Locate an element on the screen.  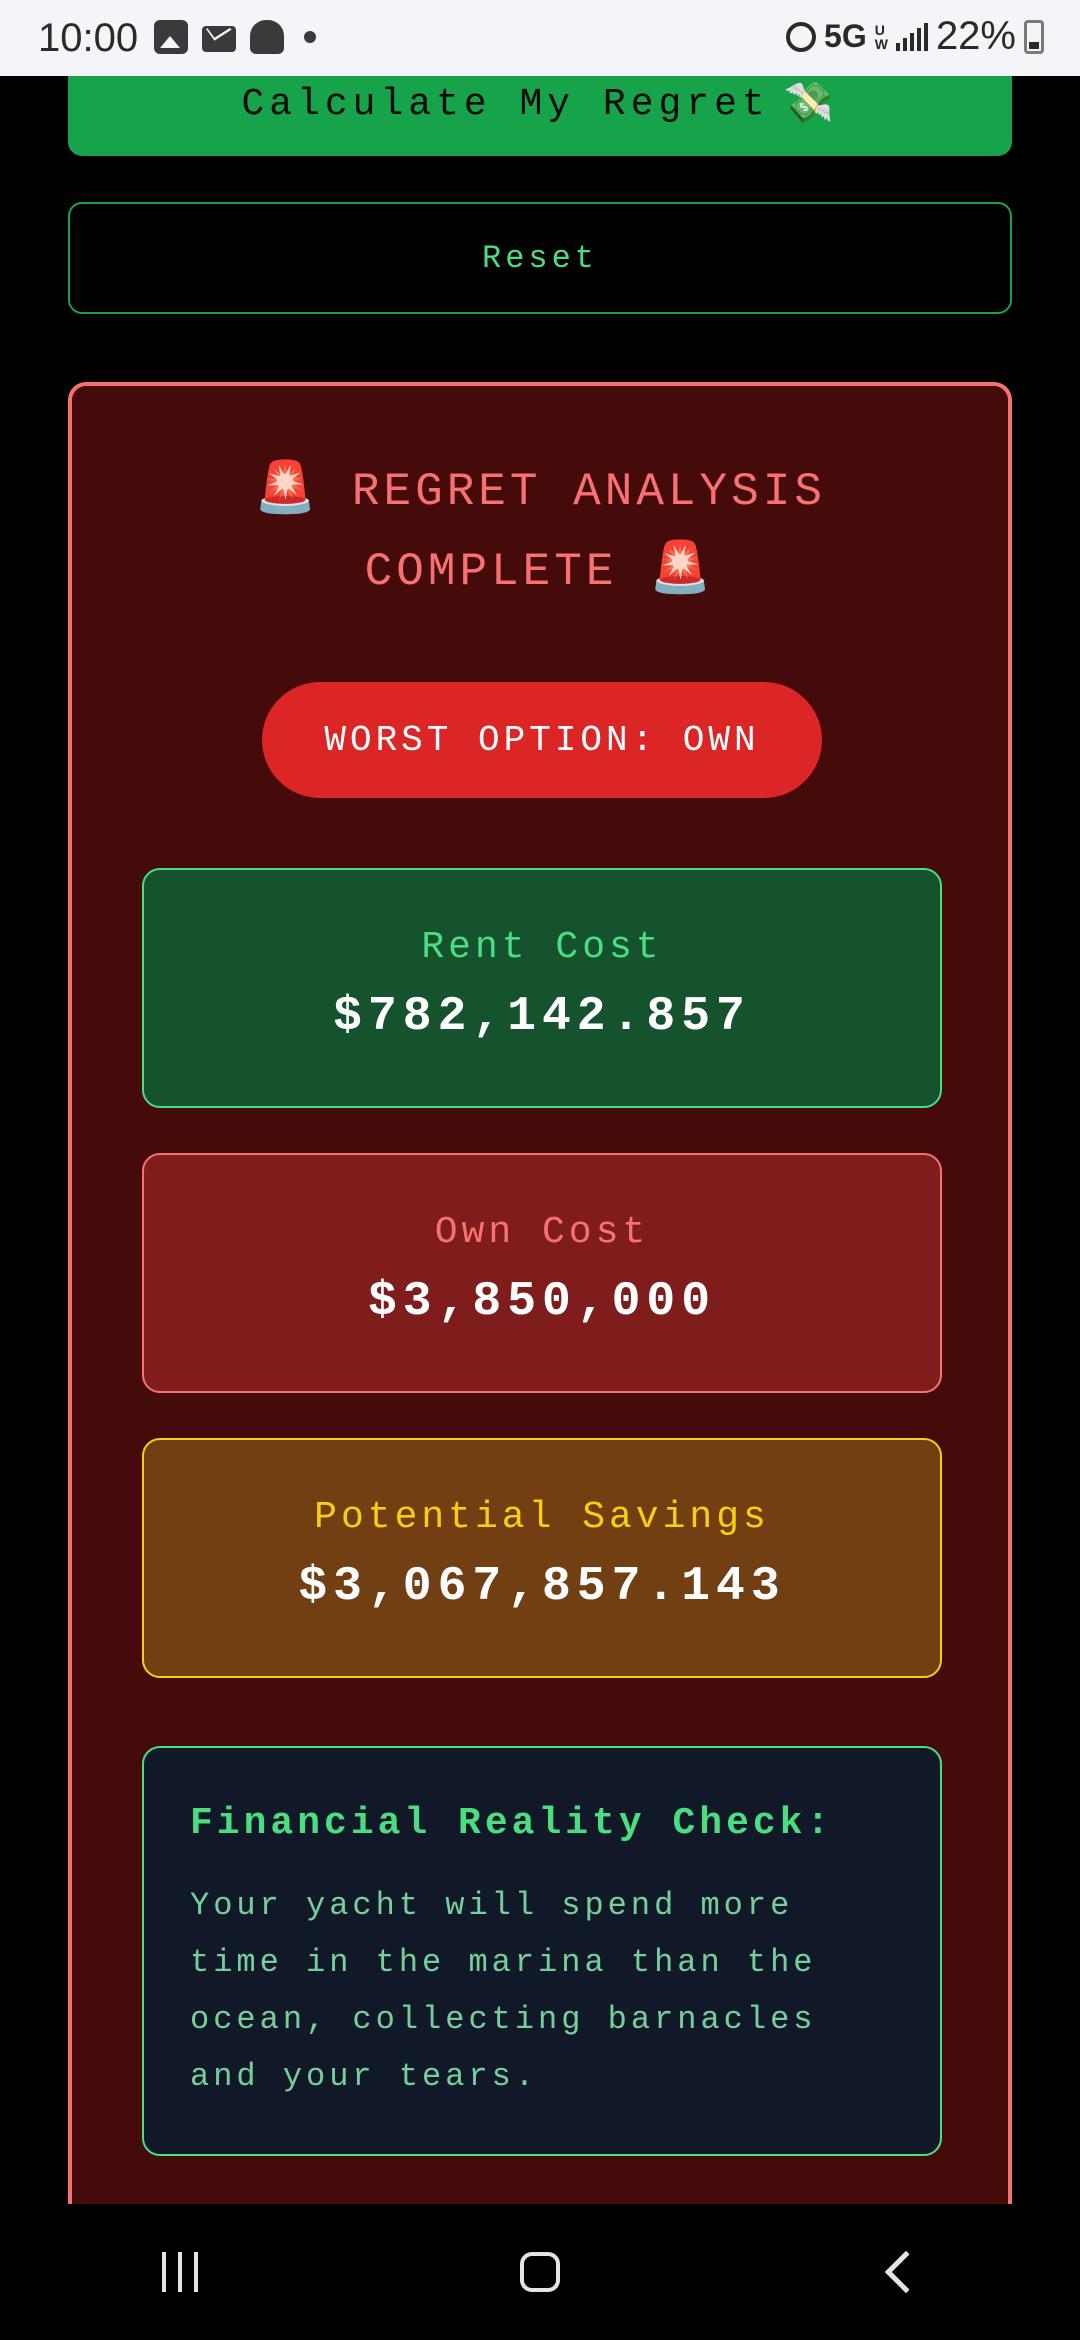
mail-icon is located at coordinates (219, 39).